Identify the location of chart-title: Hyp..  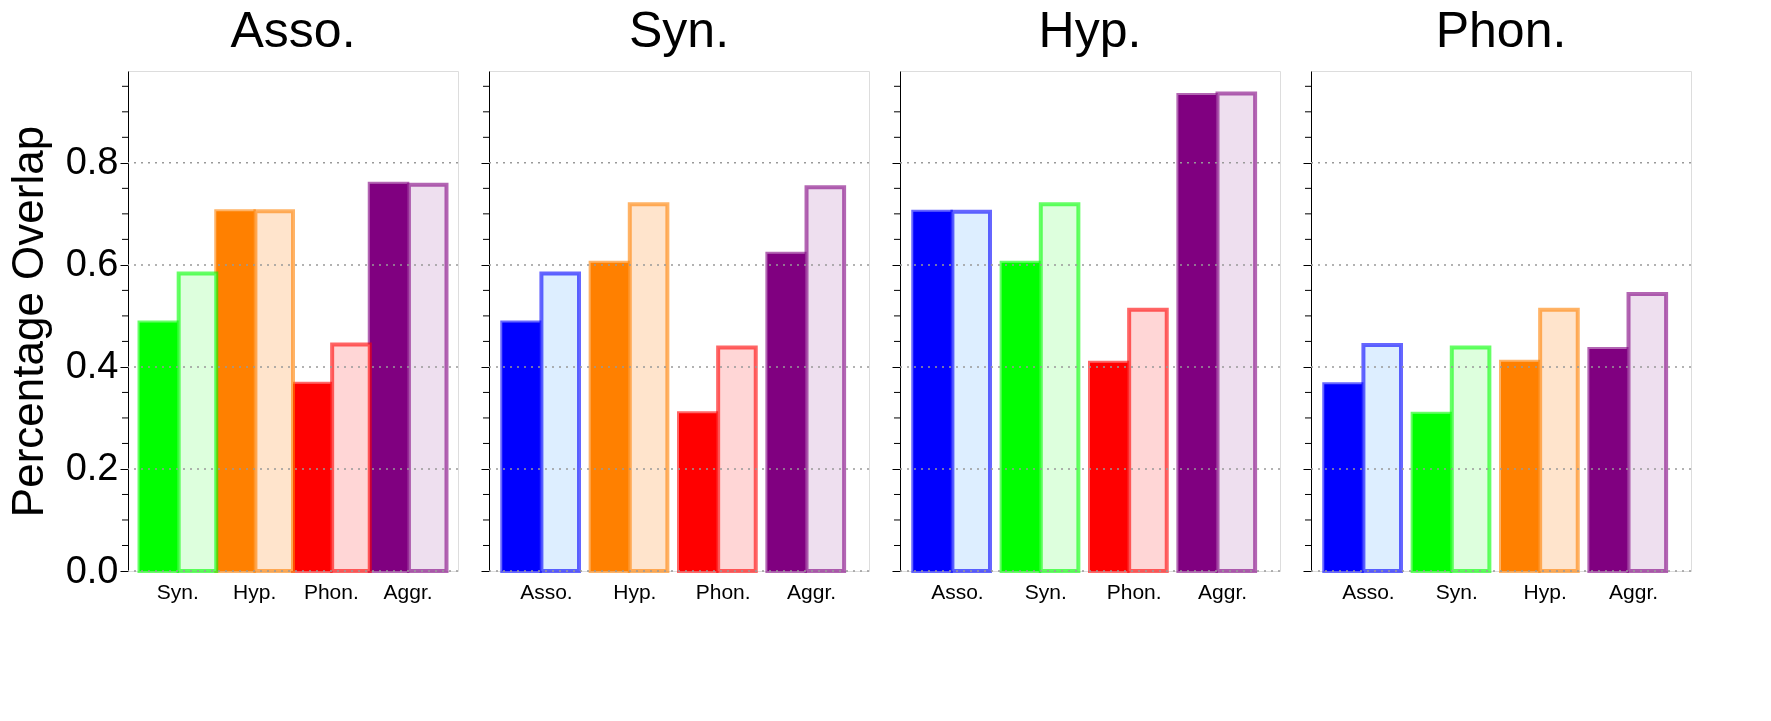
(1090, 30).